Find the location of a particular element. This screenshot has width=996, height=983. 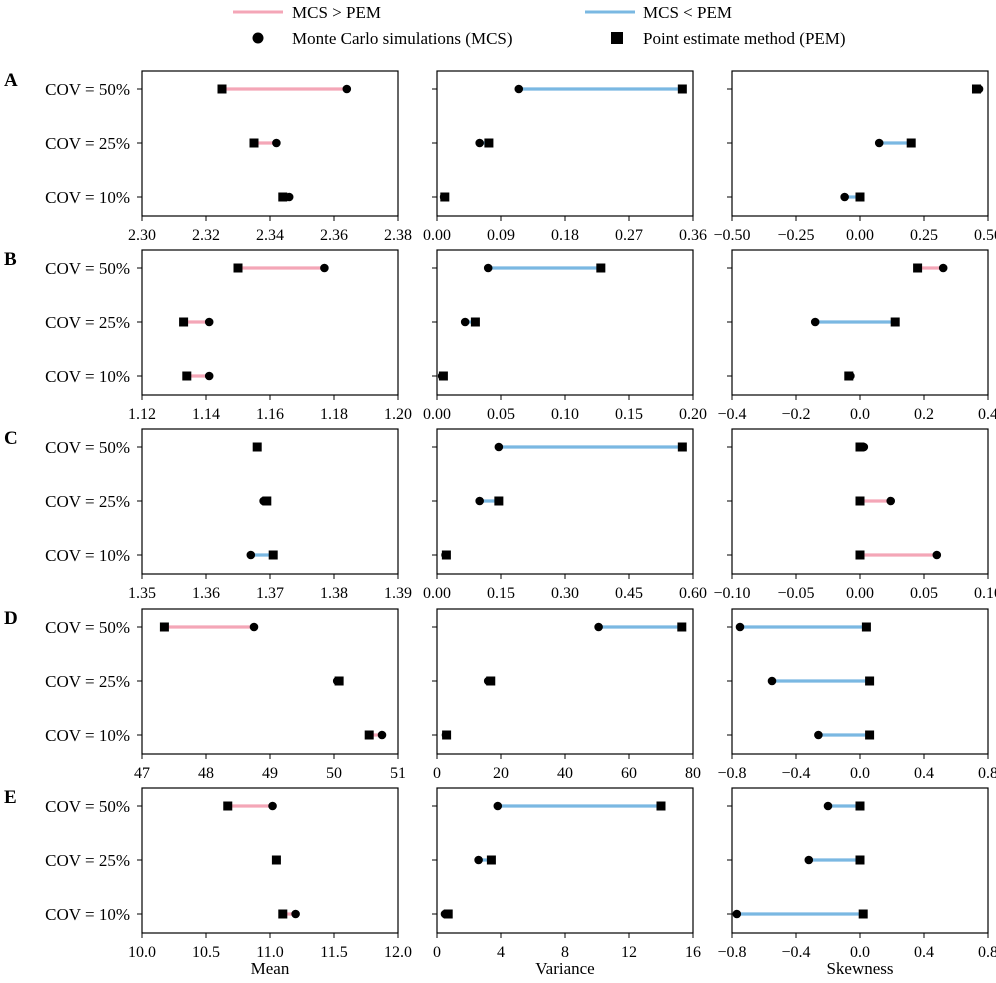

x-tick-label: 0.4 is located at coordinates (987, 414).